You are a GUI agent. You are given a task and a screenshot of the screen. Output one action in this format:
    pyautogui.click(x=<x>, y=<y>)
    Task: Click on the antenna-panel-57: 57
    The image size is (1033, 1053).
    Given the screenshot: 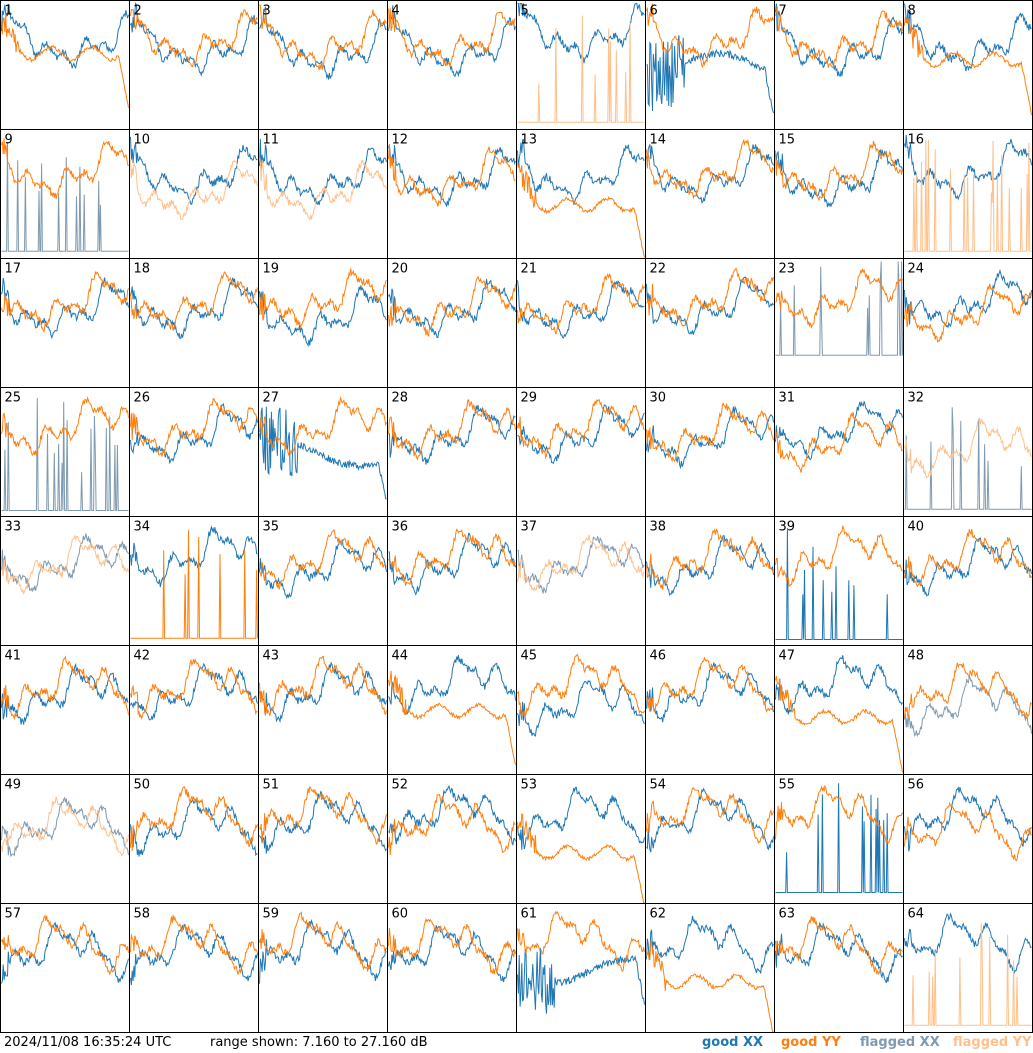 What is the action you would take?
    pyautogui.click(x=65, y=968)
    